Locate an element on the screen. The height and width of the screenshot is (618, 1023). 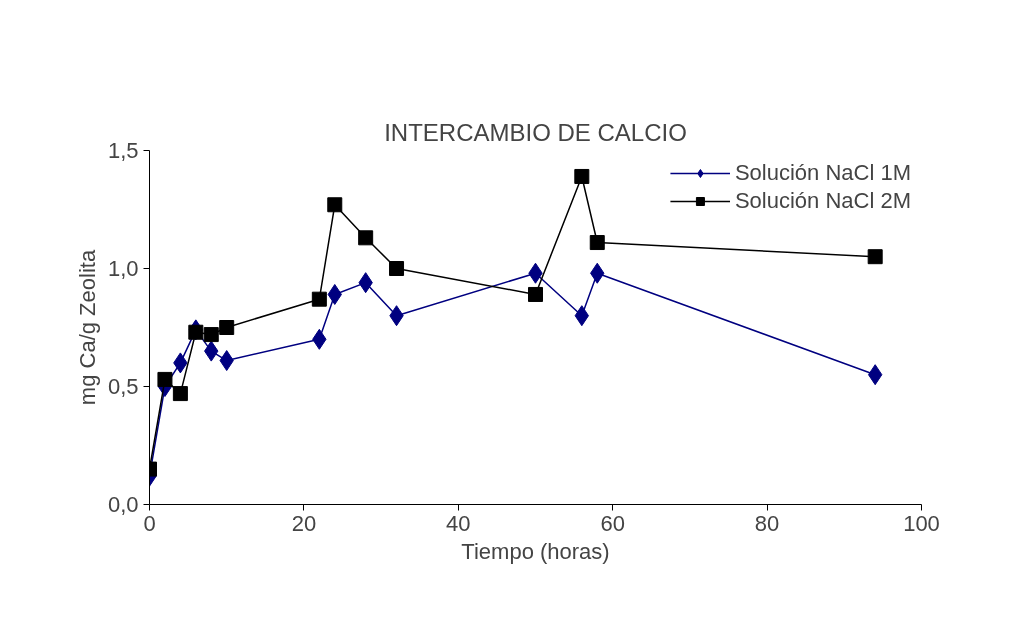
y-tick-label: 0,0 is located at coordinates (123, 504).